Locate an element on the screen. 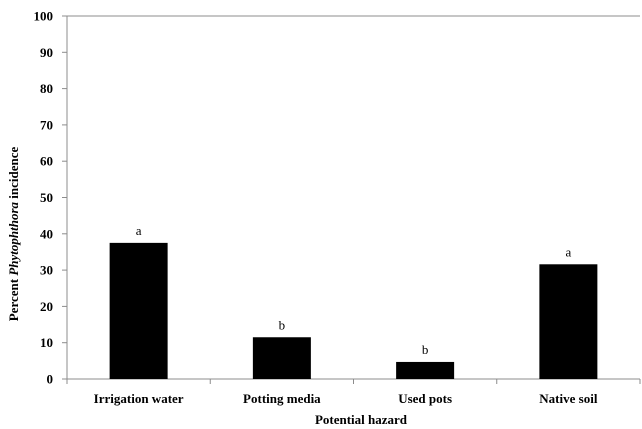 This screenshot has height=429, width=642. y-tick-label: 30 is located at coordinates (46, 270).